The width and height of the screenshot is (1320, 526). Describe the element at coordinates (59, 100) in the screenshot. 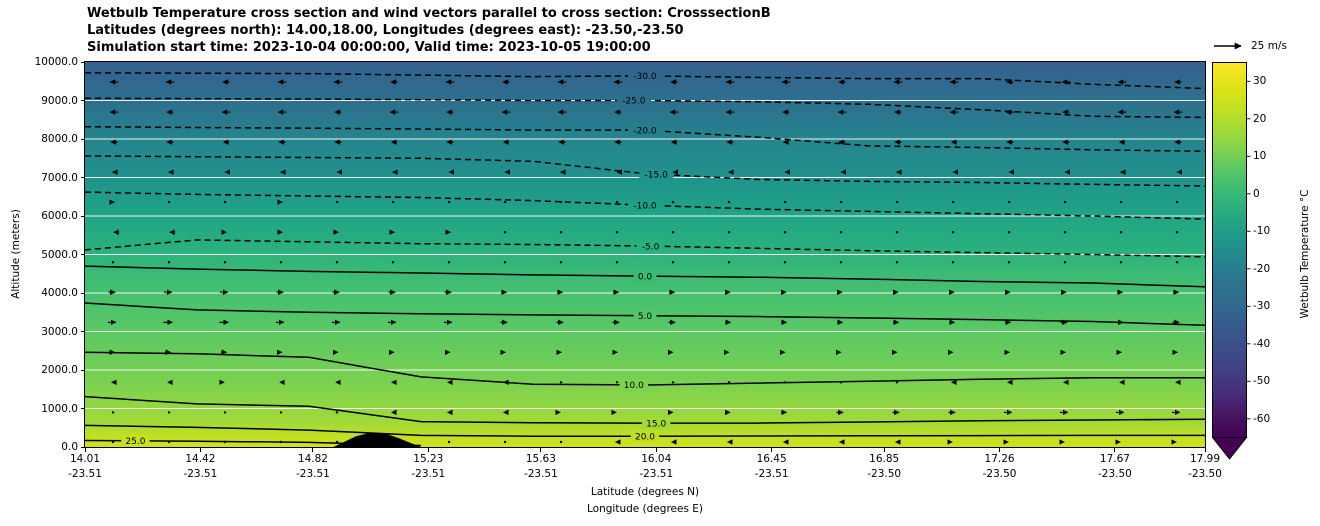

I see `y-tick-label: 9000.0` at that location.